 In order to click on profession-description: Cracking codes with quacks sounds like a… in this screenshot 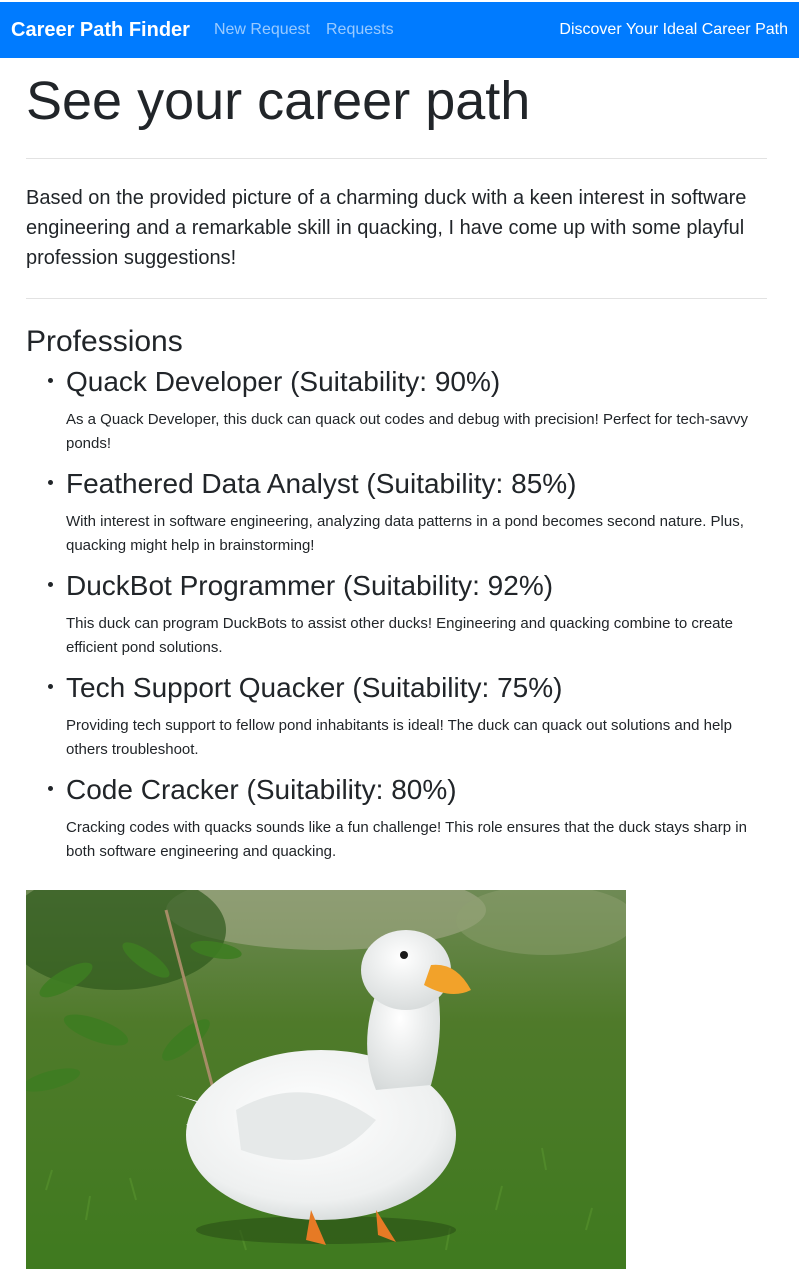, I will do `click(406, 839)`.